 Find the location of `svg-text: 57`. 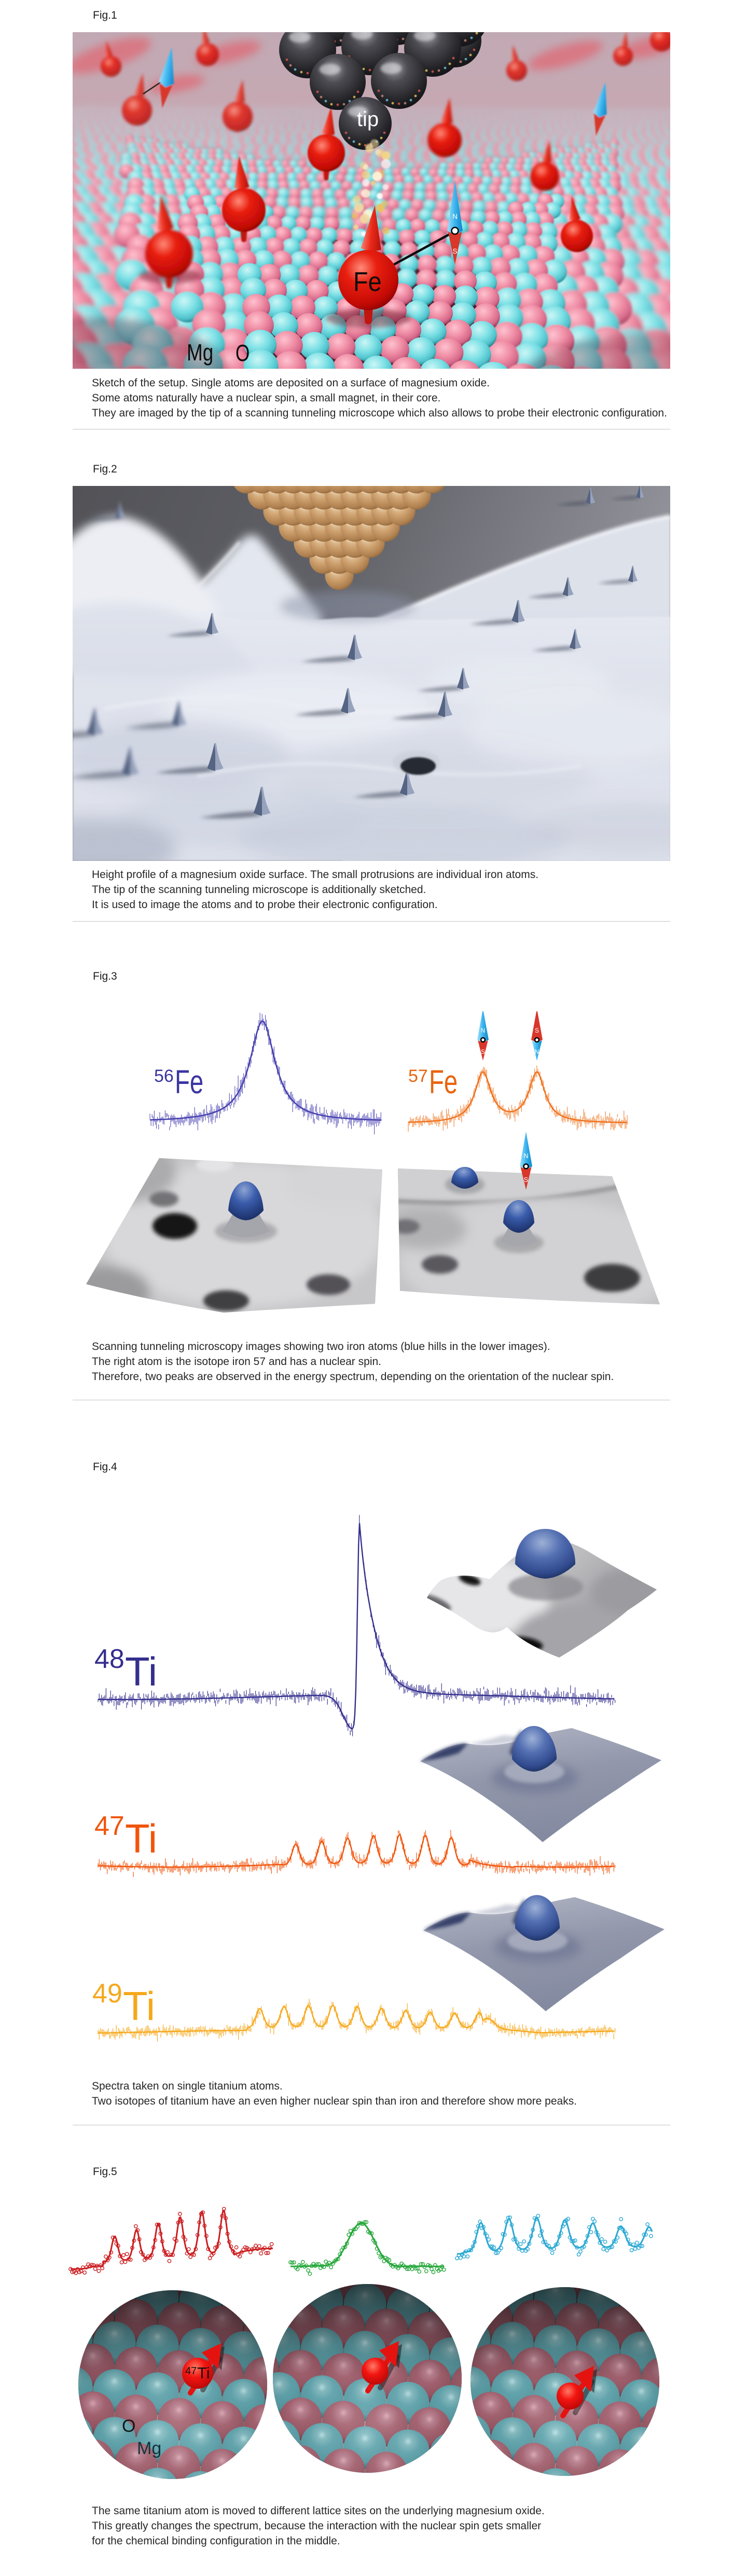

svg-text: 57 is located at coordinates (418, 1076).